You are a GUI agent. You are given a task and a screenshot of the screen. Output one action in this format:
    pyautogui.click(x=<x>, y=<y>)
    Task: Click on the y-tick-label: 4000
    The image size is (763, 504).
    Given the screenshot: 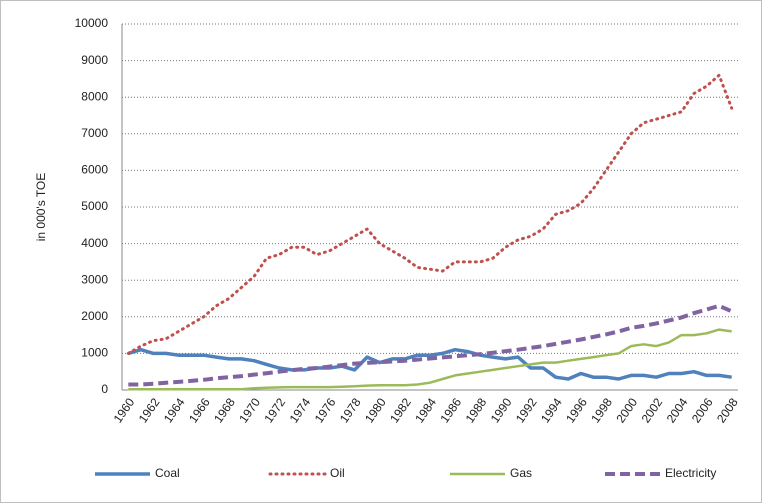 What is the action you would take?
    pyautogui.click(x=94, y=243)
    